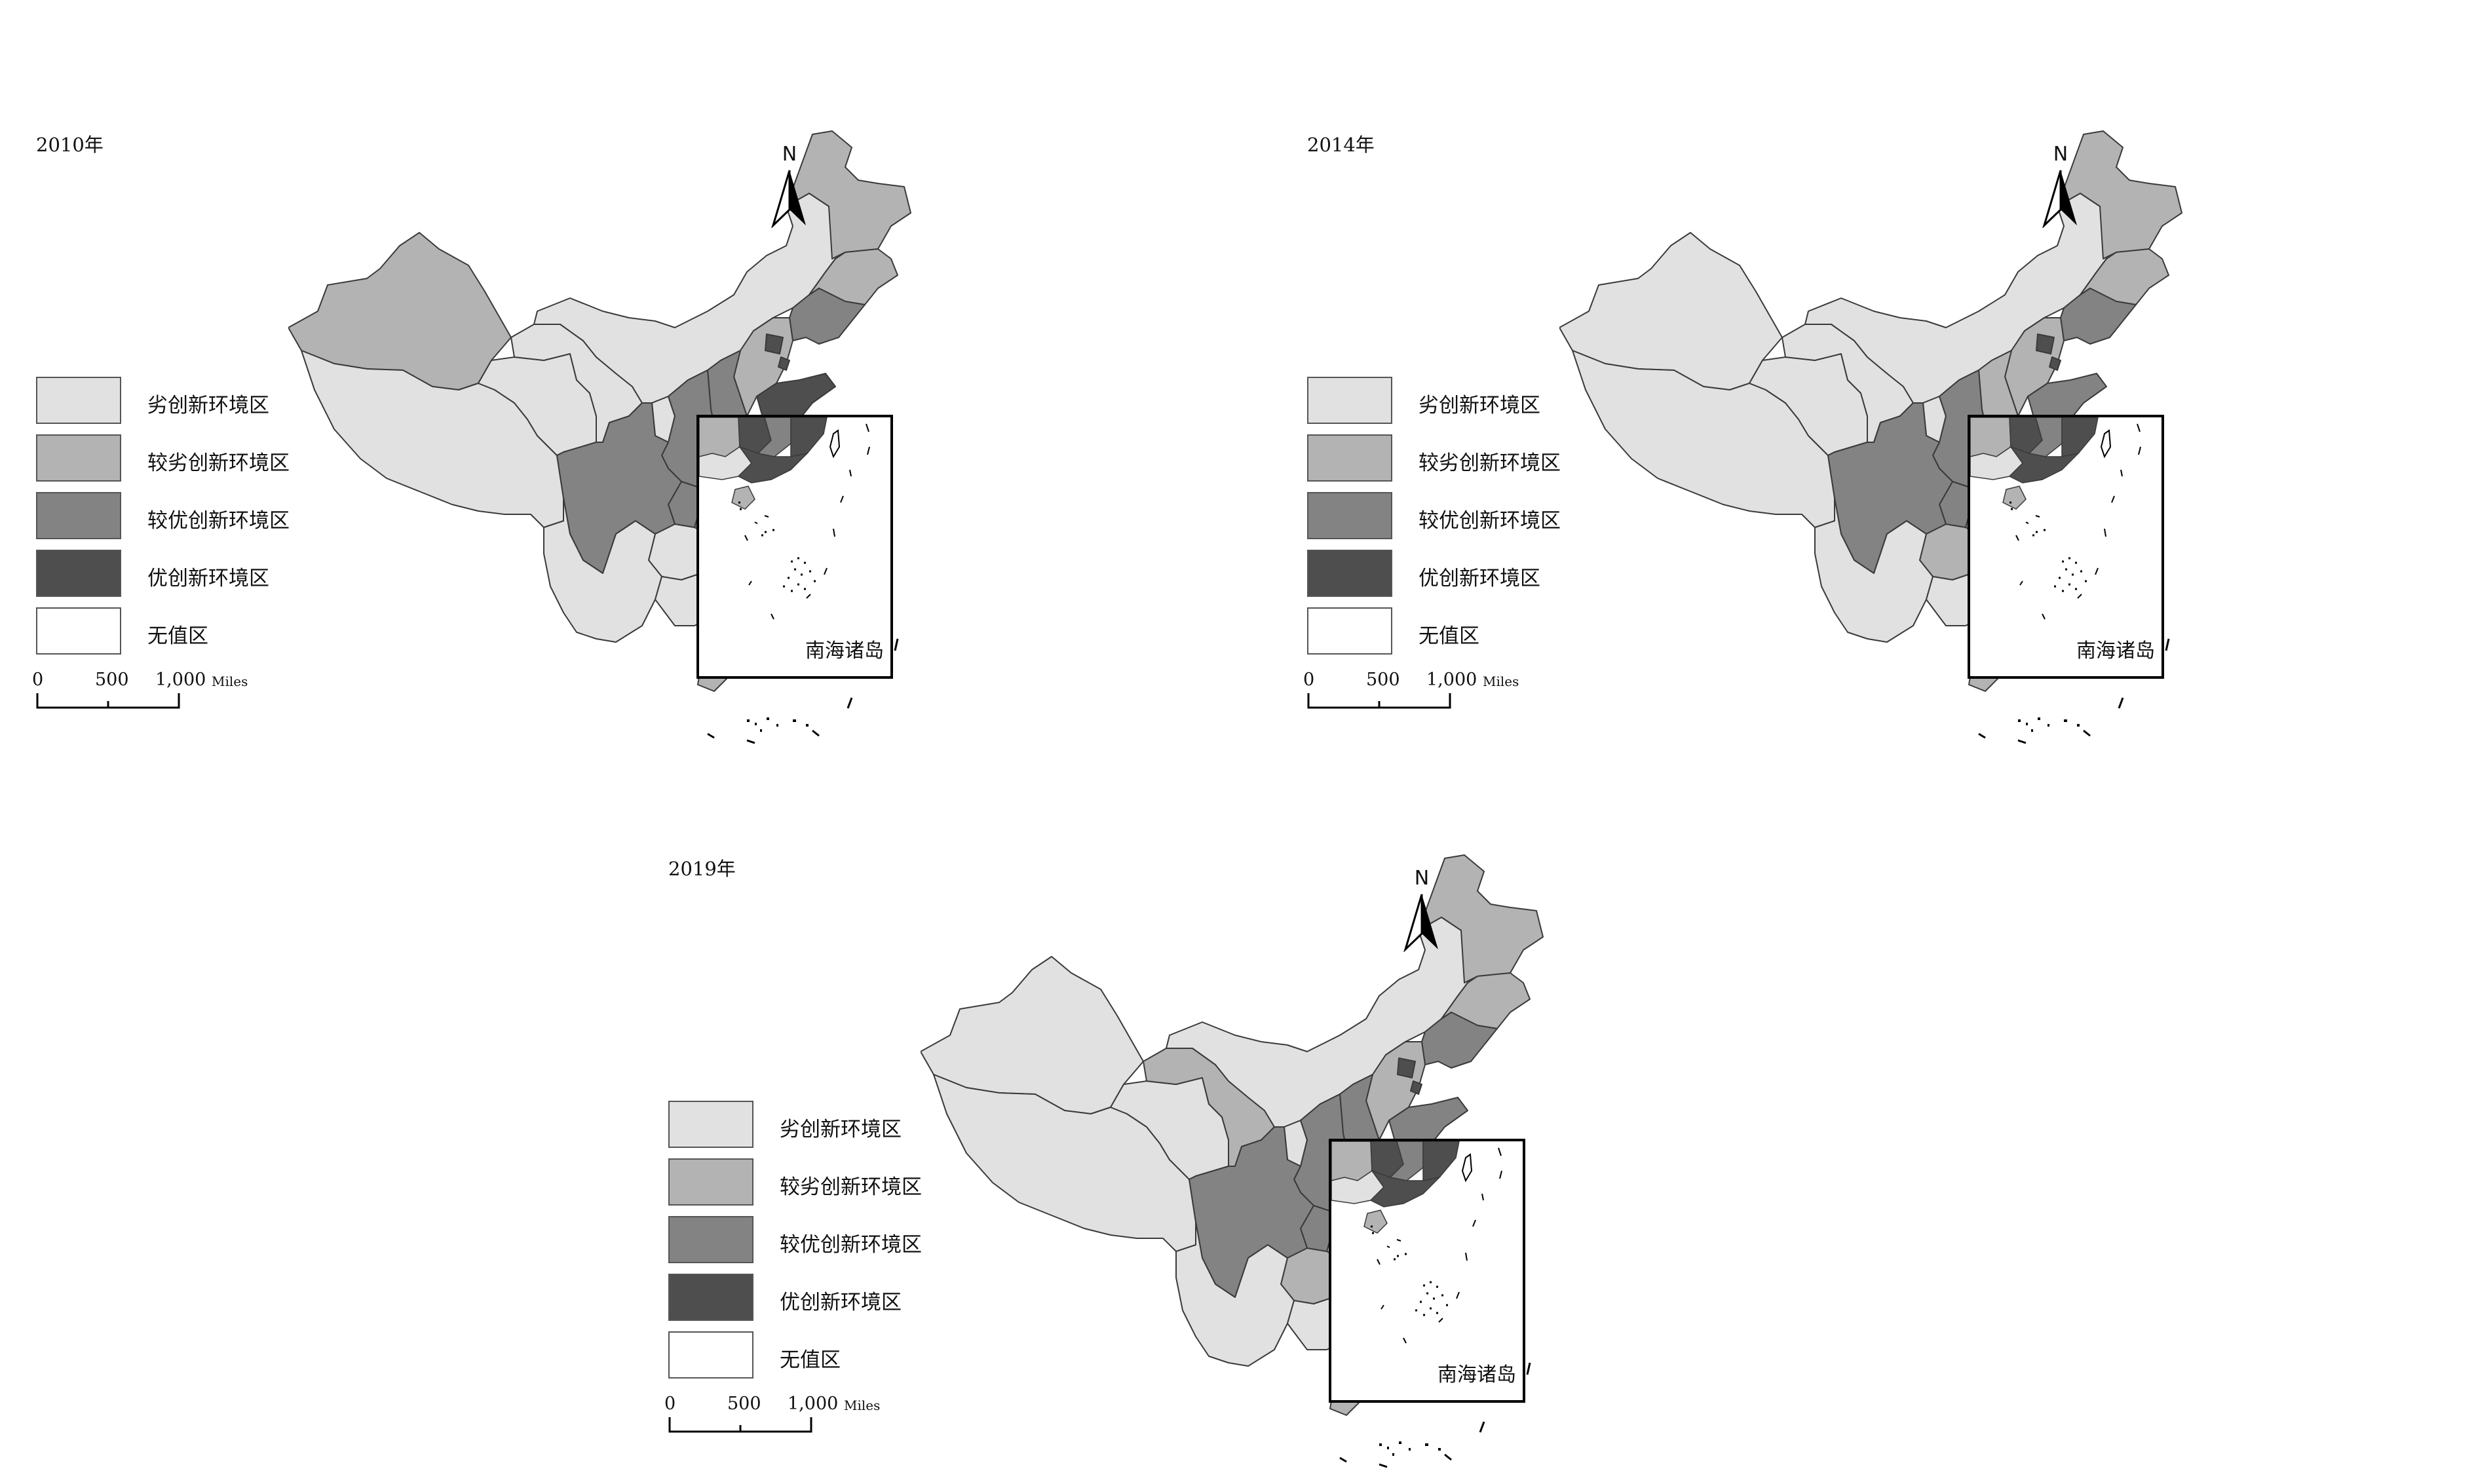 The width and height of the screenshot is (2476, 1484). I want to click on legend-label: 优创新环境区, so click(1479, 578).